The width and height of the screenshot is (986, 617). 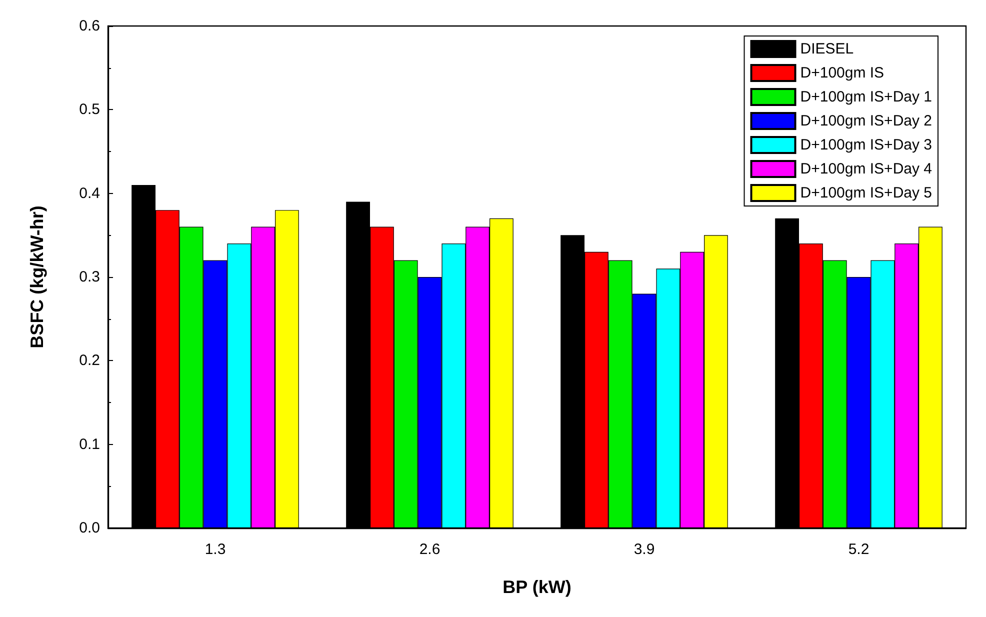 I want to click on legend-label: D+100gm IS+Day 1, so click(x=866, y=97).